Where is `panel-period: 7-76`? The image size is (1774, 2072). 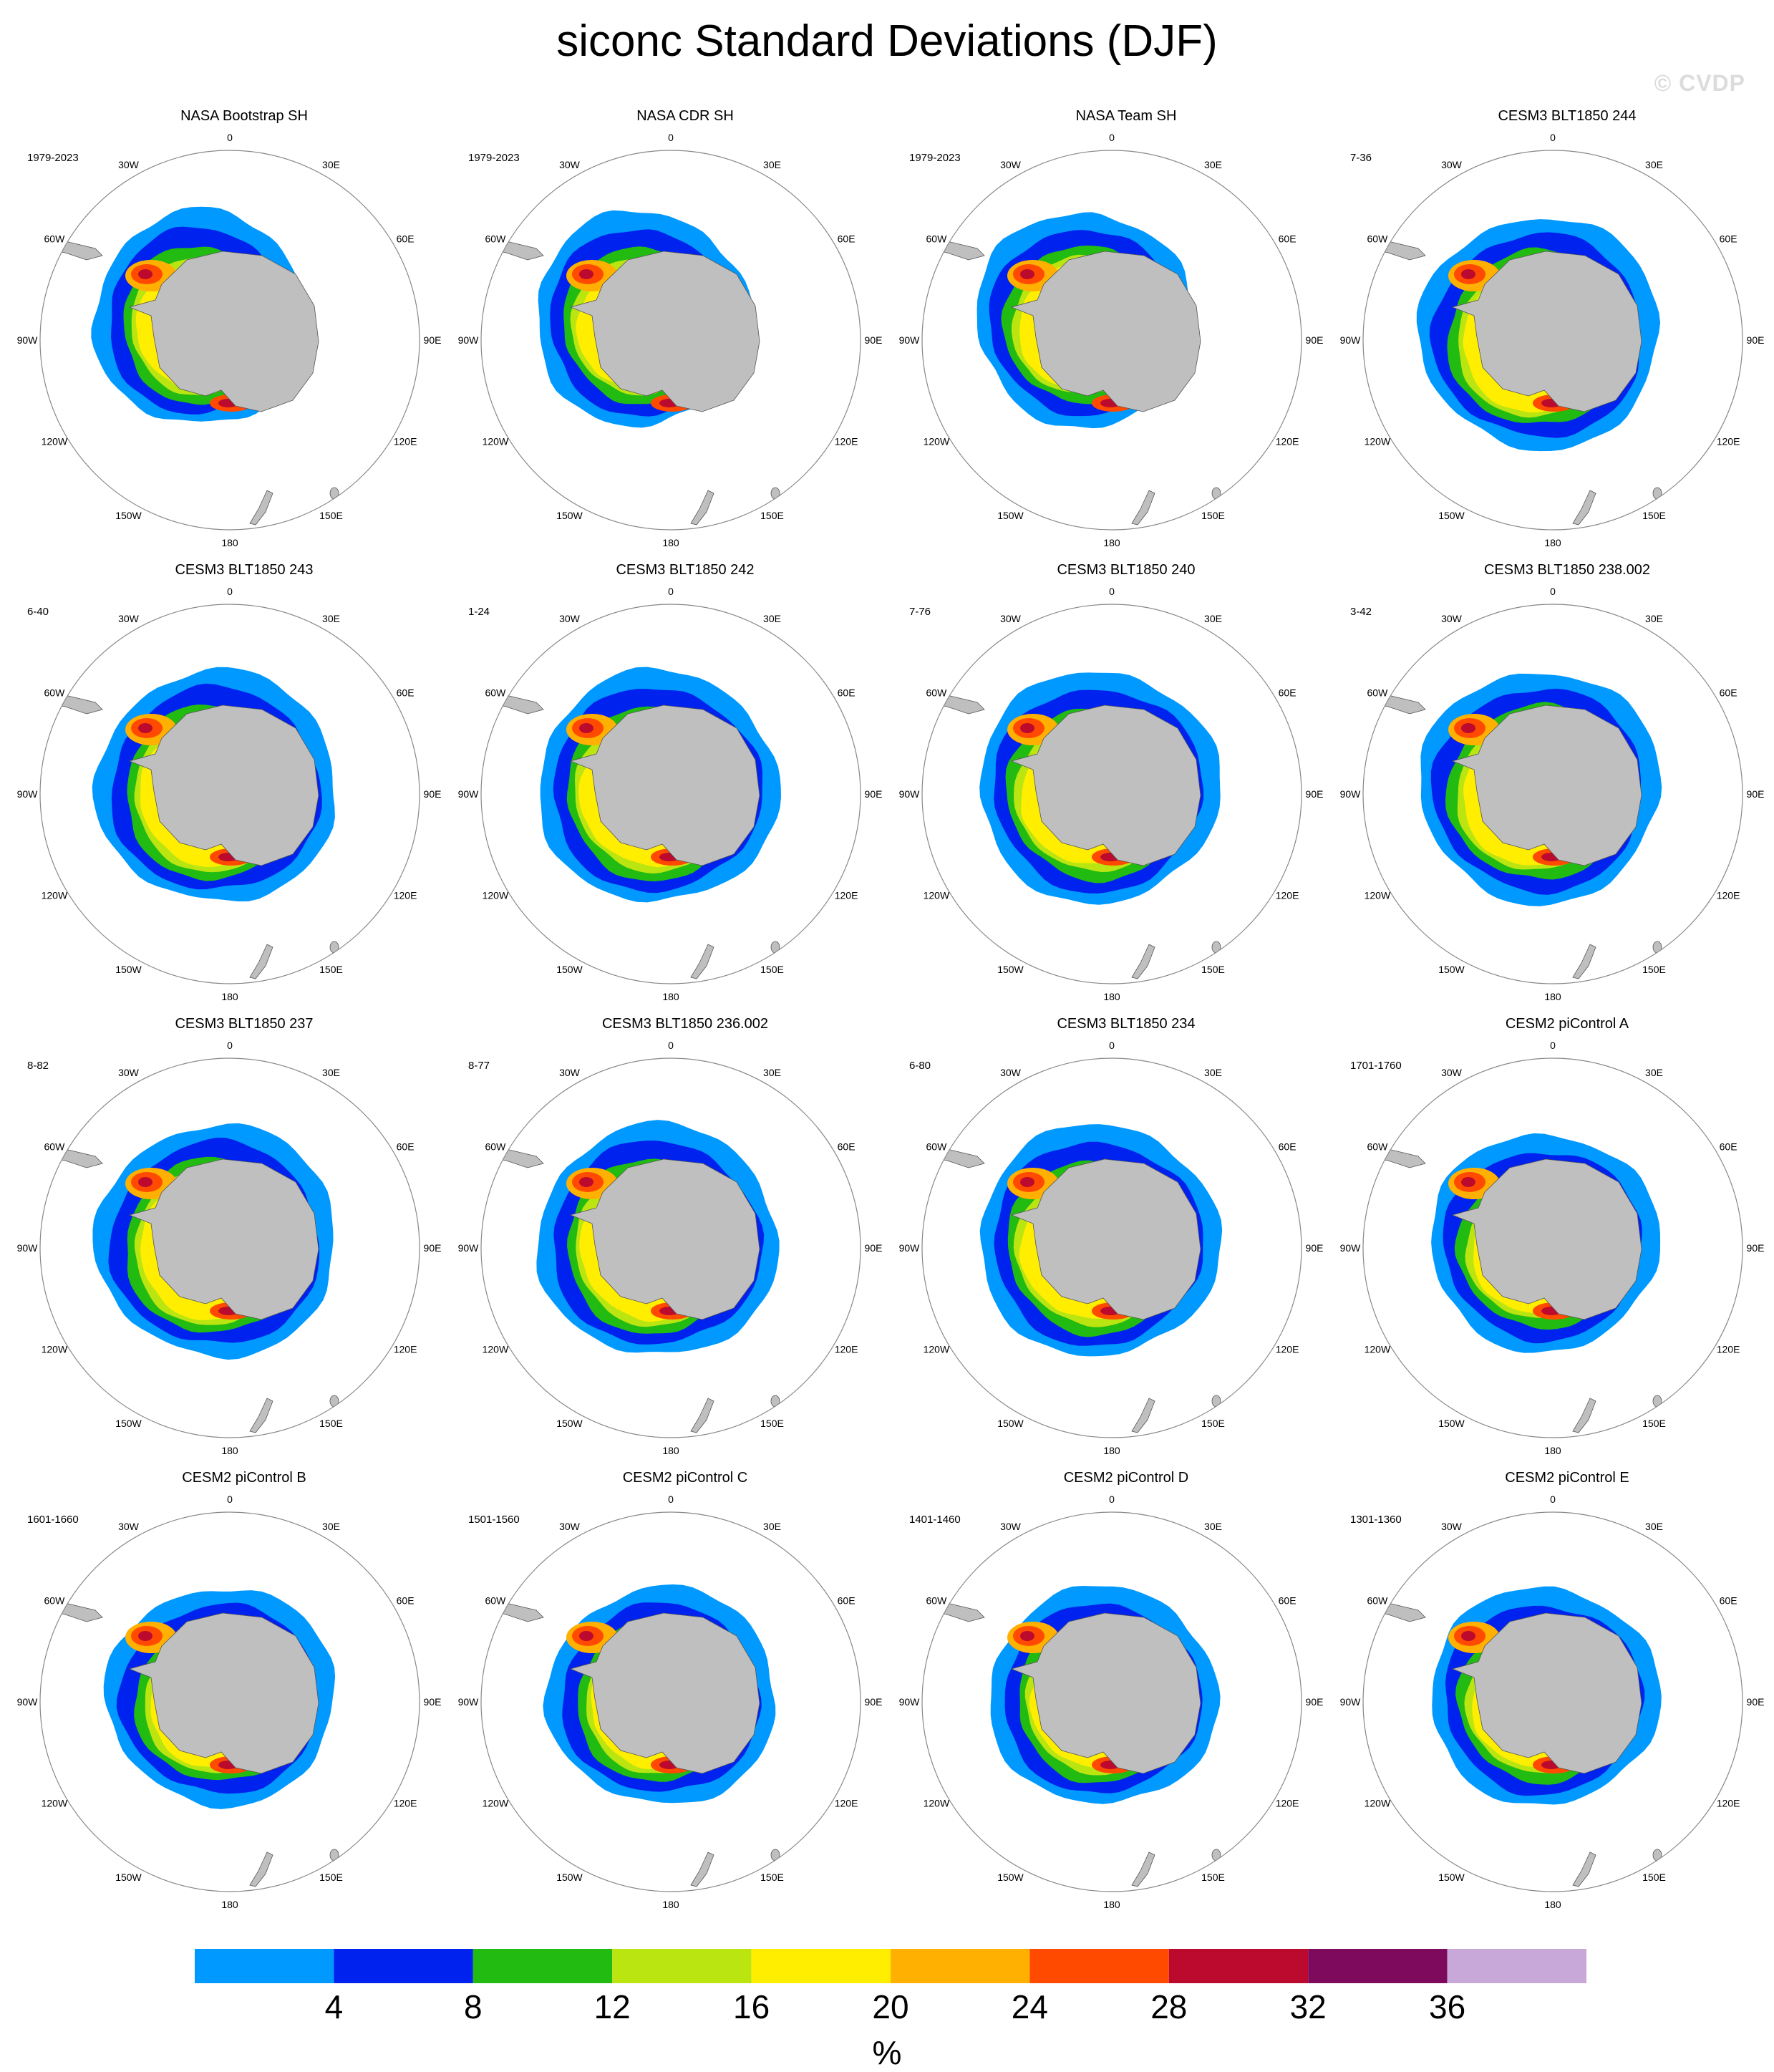
panel-period: 7-76 is located at coordinates (920, 612).